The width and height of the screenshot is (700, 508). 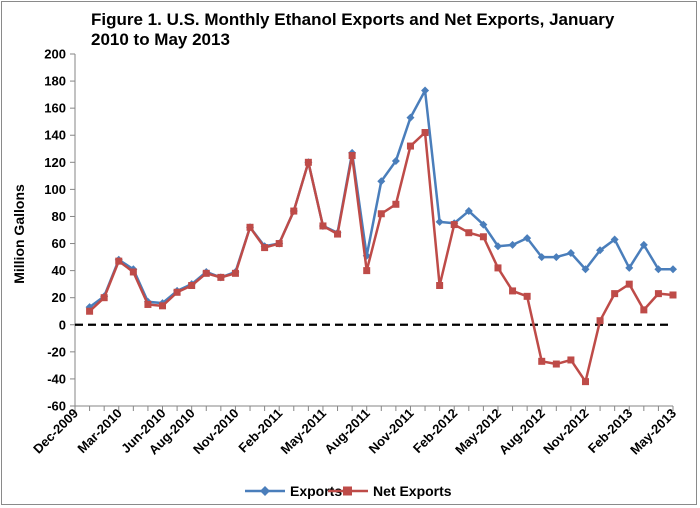 What do you see at coordinates (56, 406) in the screenshot?
I see `y-tick-label: -60` at bounding box center [56, 406].